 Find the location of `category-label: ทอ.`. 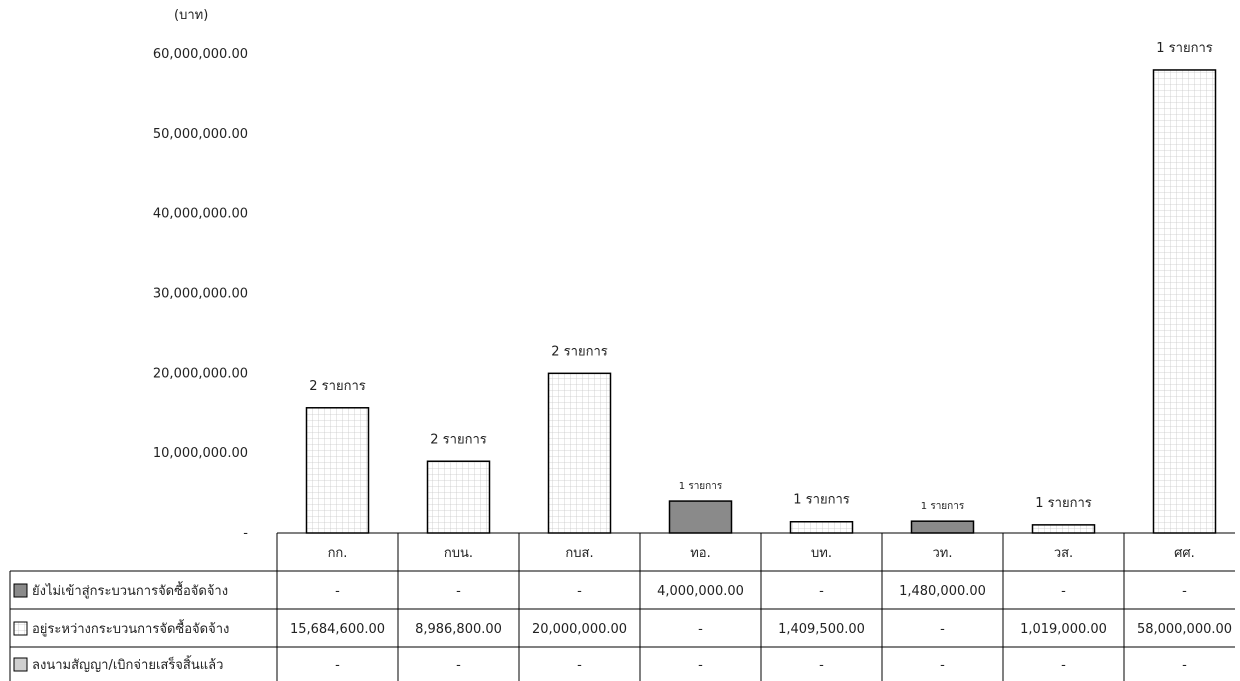

category-label: ทอ. is located at coordinates (700, 553).